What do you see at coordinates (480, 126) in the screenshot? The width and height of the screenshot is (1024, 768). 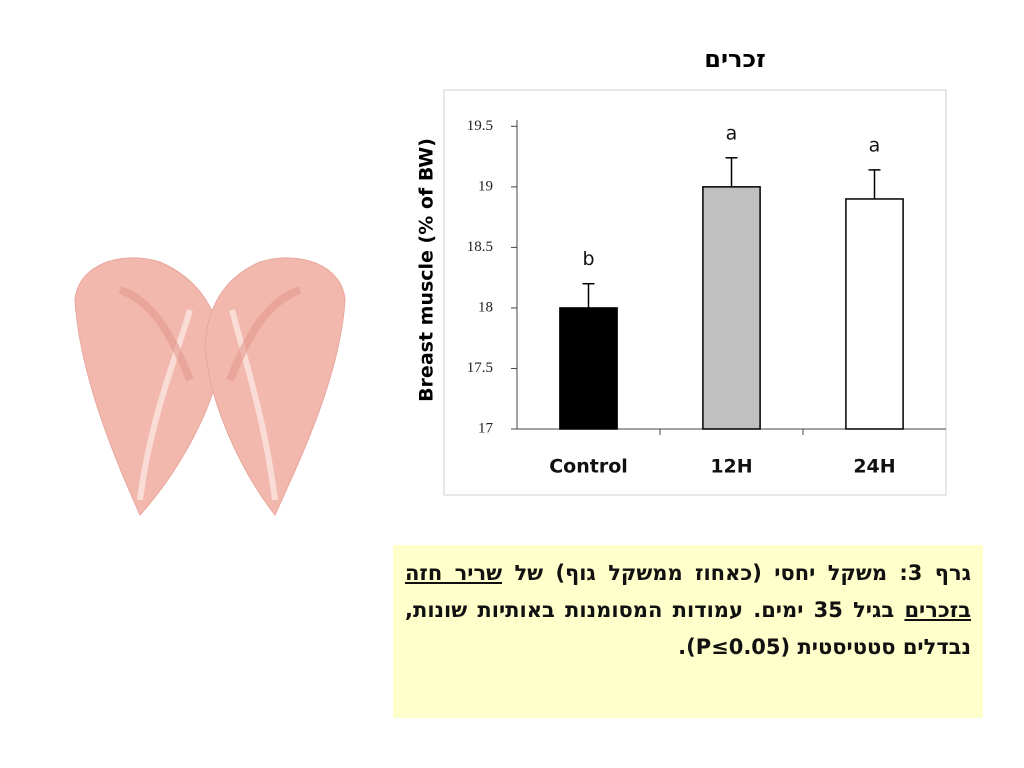 I see `y-tick-label: 19.5` at bounding box center [480, 126].